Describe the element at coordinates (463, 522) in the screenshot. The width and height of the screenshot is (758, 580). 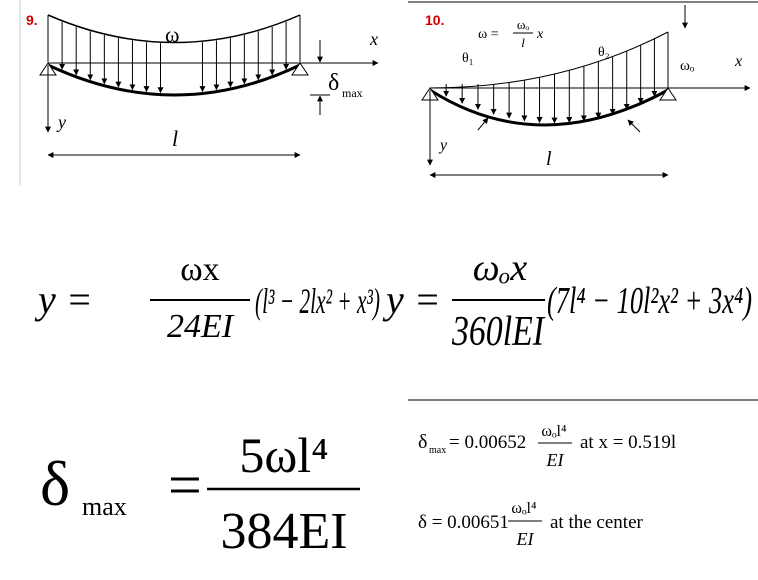
I see `lhs: δ = 0.00651` at that location.